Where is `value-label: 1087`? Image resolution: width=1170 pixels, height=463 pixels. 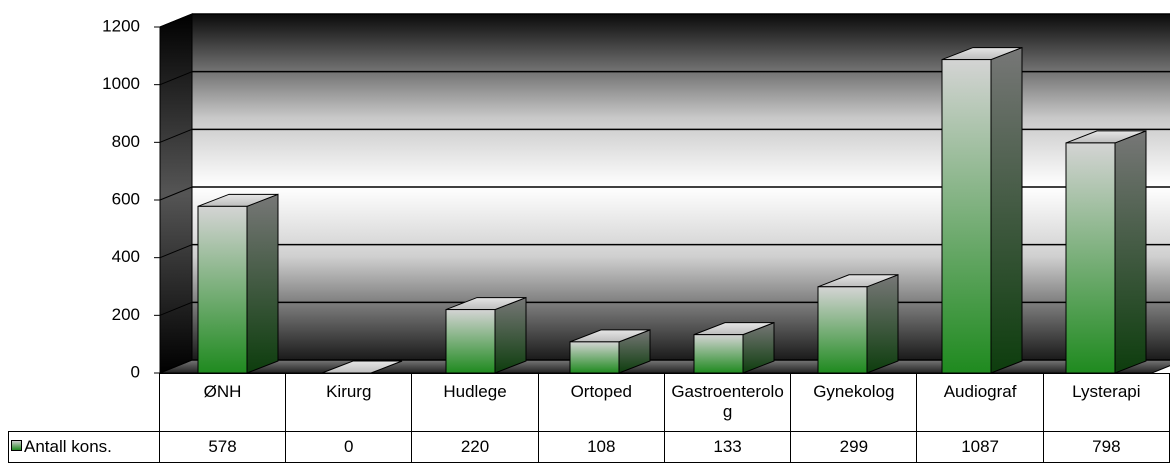 value-label: 1087 is located at coordinates (980, 447).